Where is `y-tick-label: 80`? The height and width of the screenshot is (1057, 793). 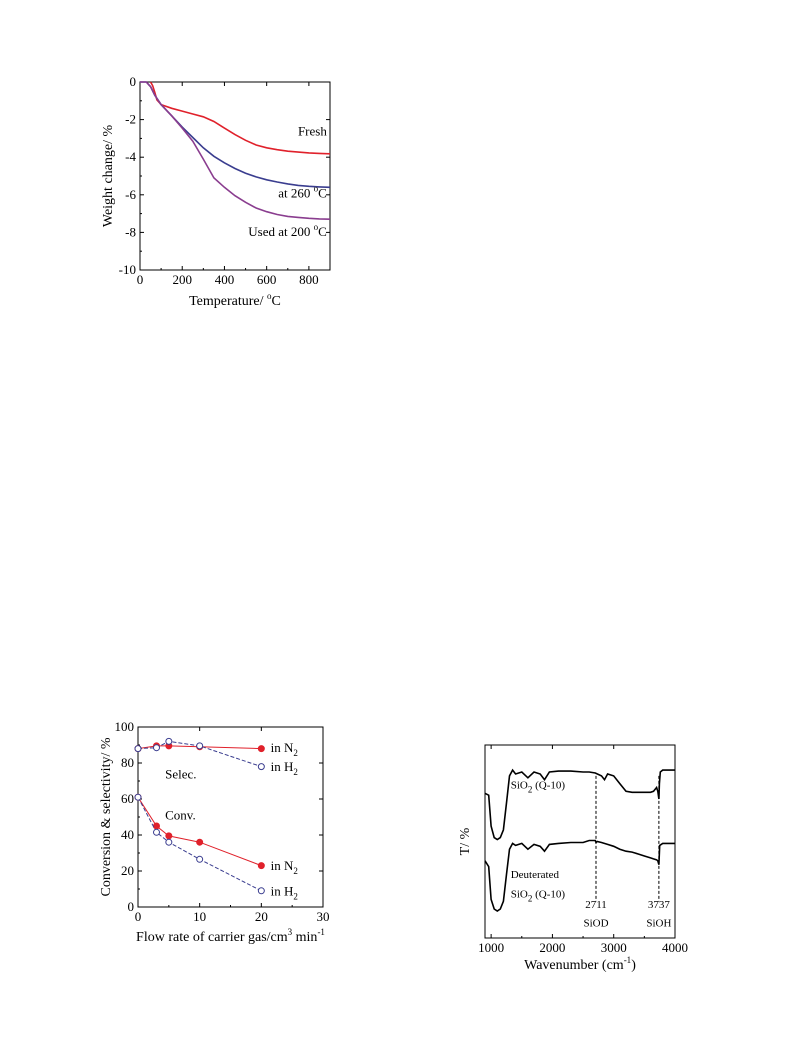 y-tick-label: 80 is located at coordinates (127, 762).